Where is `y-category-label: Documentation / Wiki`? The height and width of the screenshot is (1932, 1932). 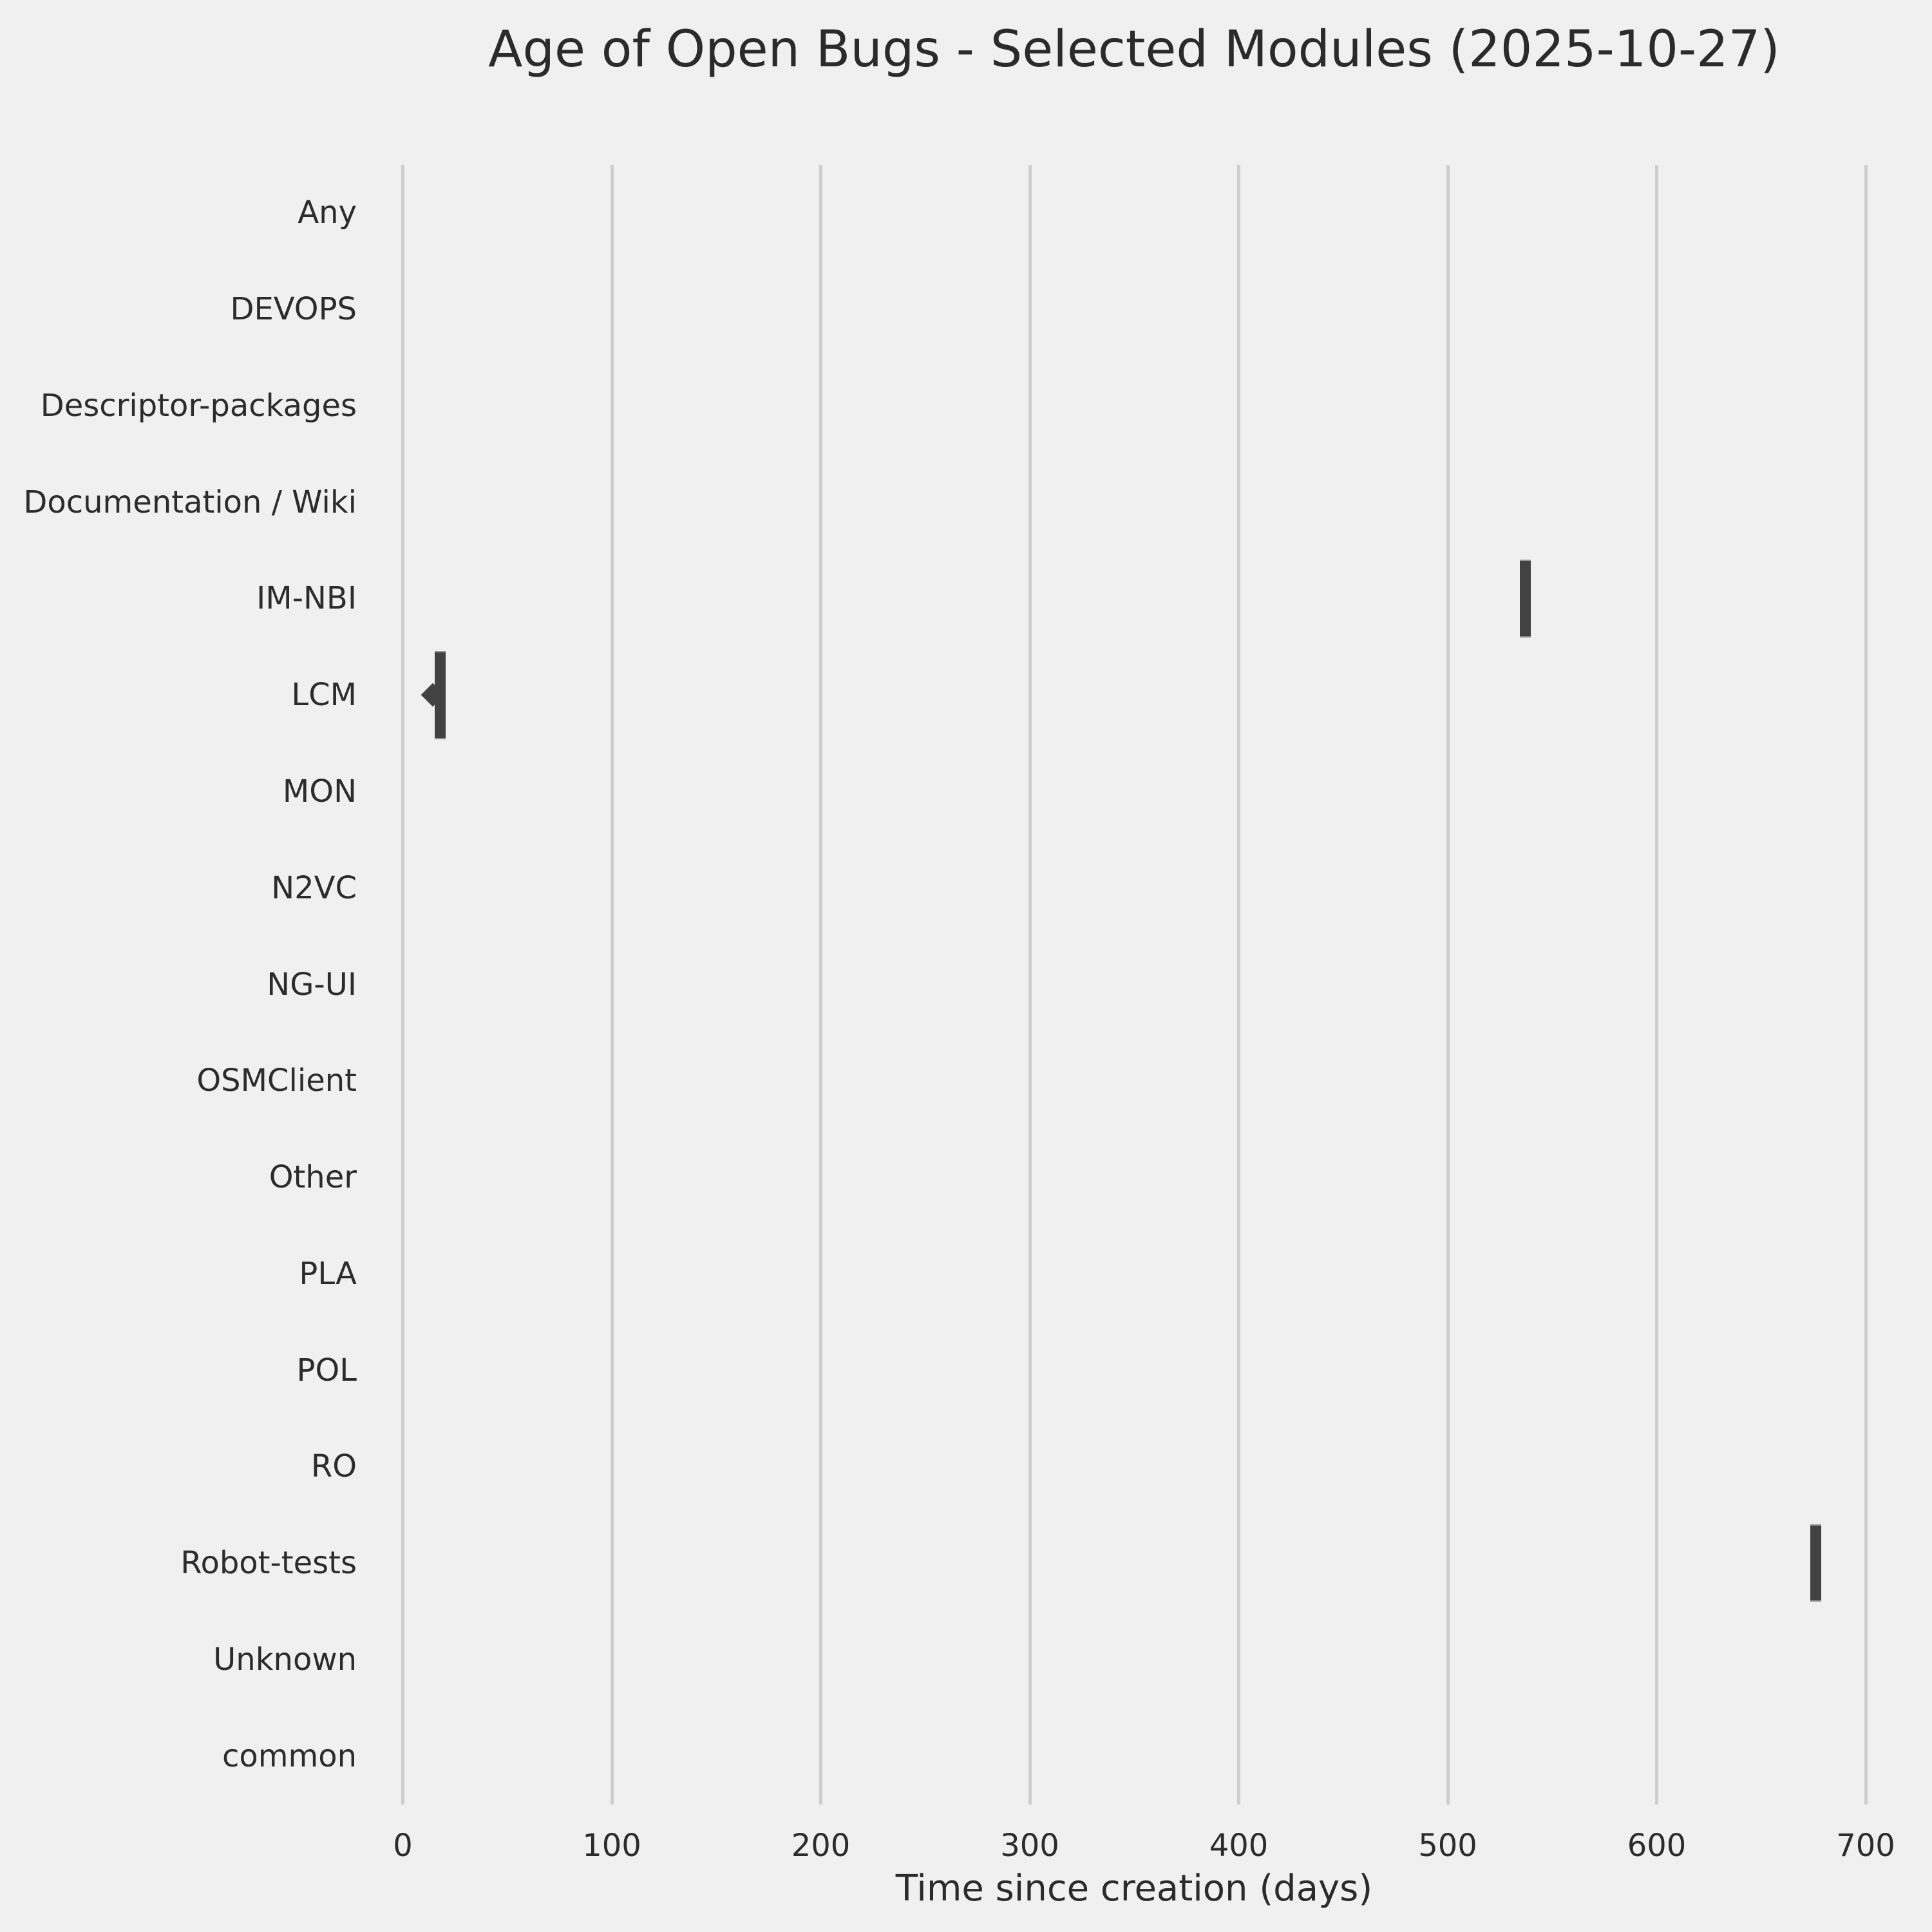 y-category-label: Documentation / Wiki is located at coordinates (190, 502).